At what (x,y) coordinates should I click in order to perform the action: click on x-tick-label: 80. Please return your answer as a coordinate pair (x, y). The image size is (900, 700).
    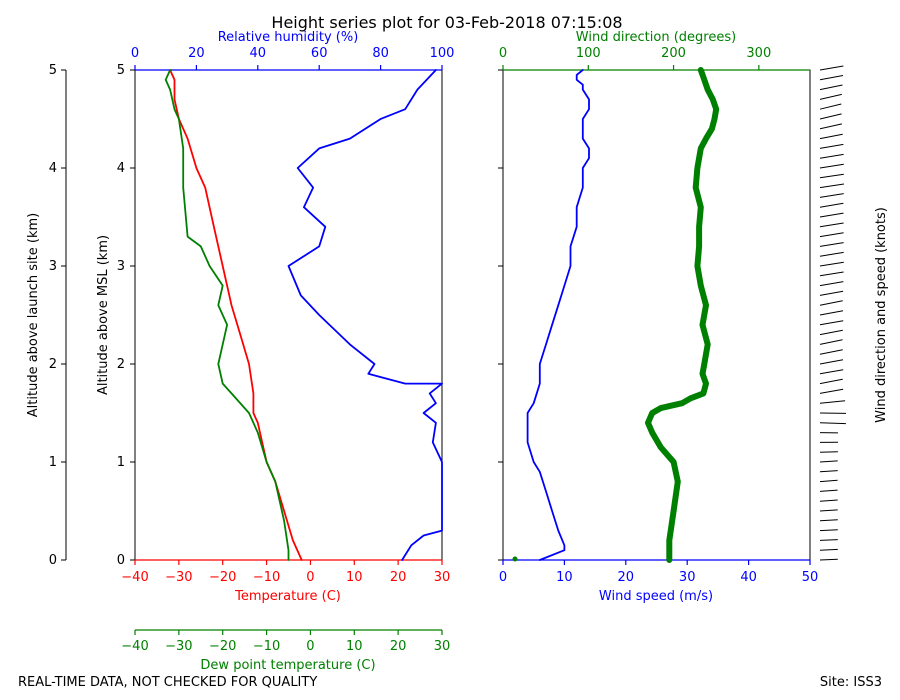
    Looking at the image, I should click on (380, 53).